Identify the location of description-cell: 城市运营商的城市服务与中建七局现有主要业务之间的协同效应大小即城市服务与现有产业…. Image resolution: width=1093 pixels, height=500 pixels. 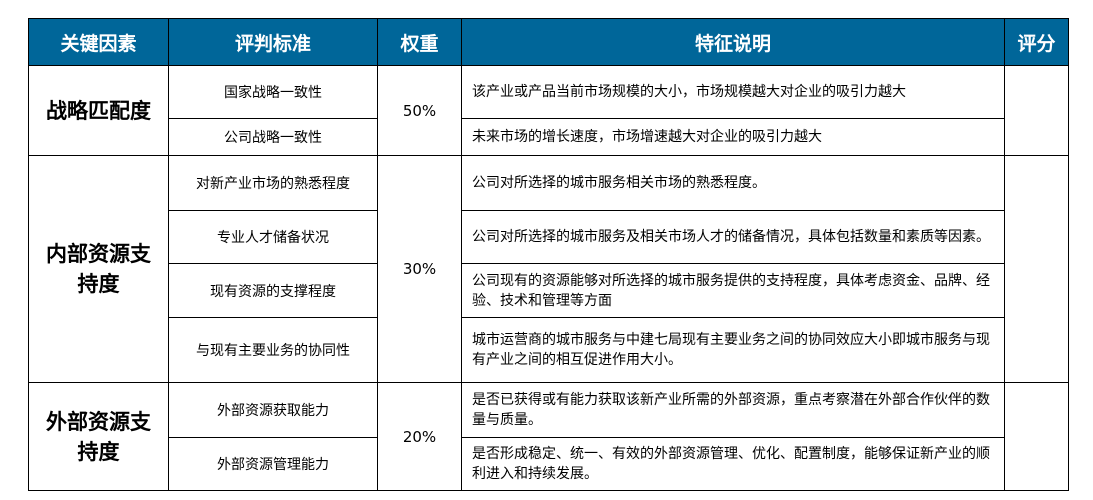
(733, 350).